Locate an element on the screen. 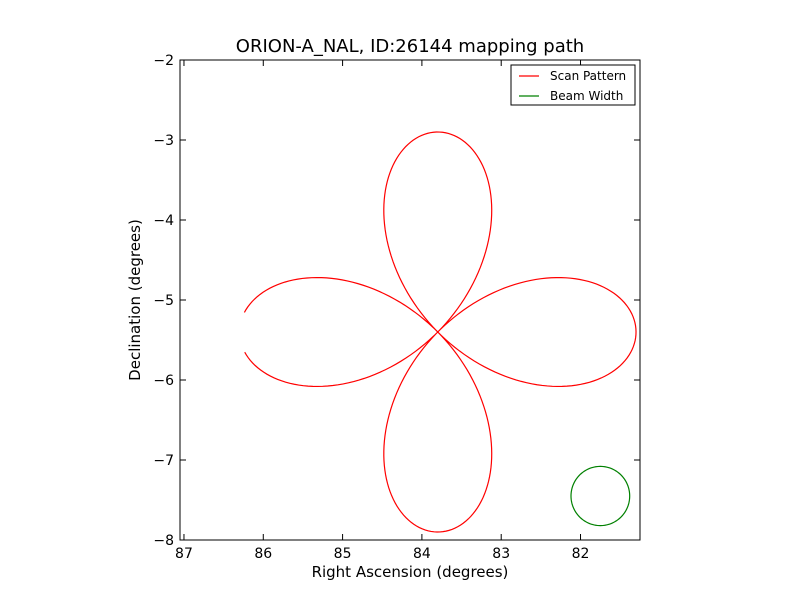 This screenshot has width=800, height=600. legend: Scan Pattern Beam Width is located at coordinates (573, 85).